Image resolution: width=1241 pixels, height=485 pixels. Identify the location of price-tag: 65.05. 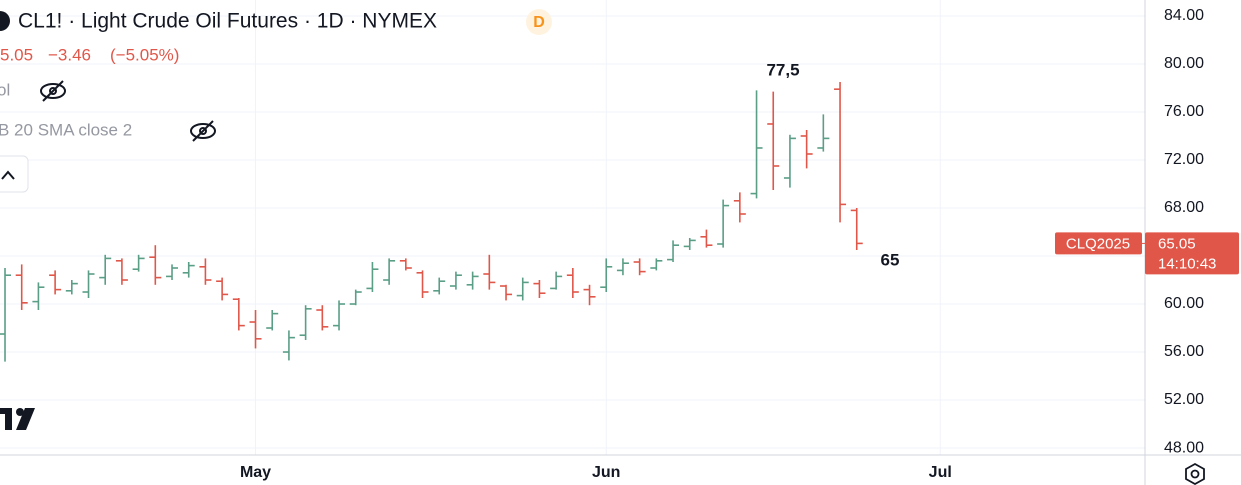
(1177, 243).